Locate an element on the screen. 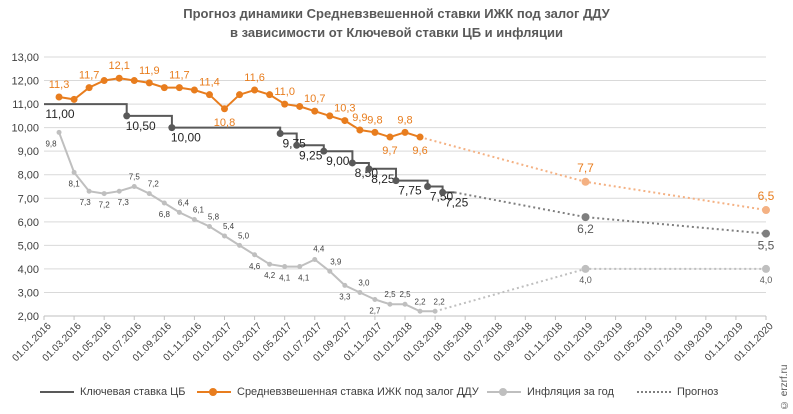 Image resolution: width=793 pixels, height=414 pixels. key-rate-label: 7,75 is located at coordinates (410, 191).